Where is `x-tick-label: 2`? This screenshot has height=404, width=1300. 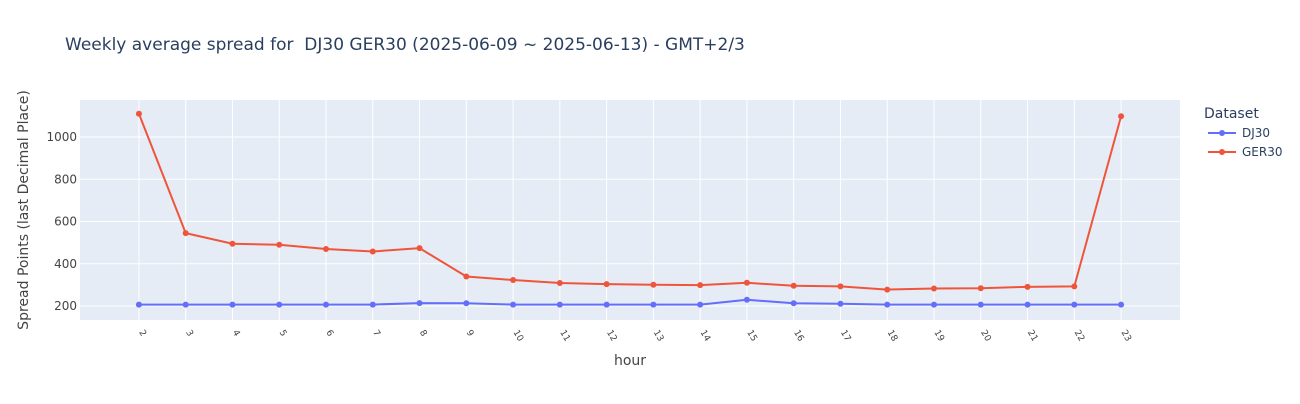 x-tick-label: 2 is located at coordinates (142, 334).